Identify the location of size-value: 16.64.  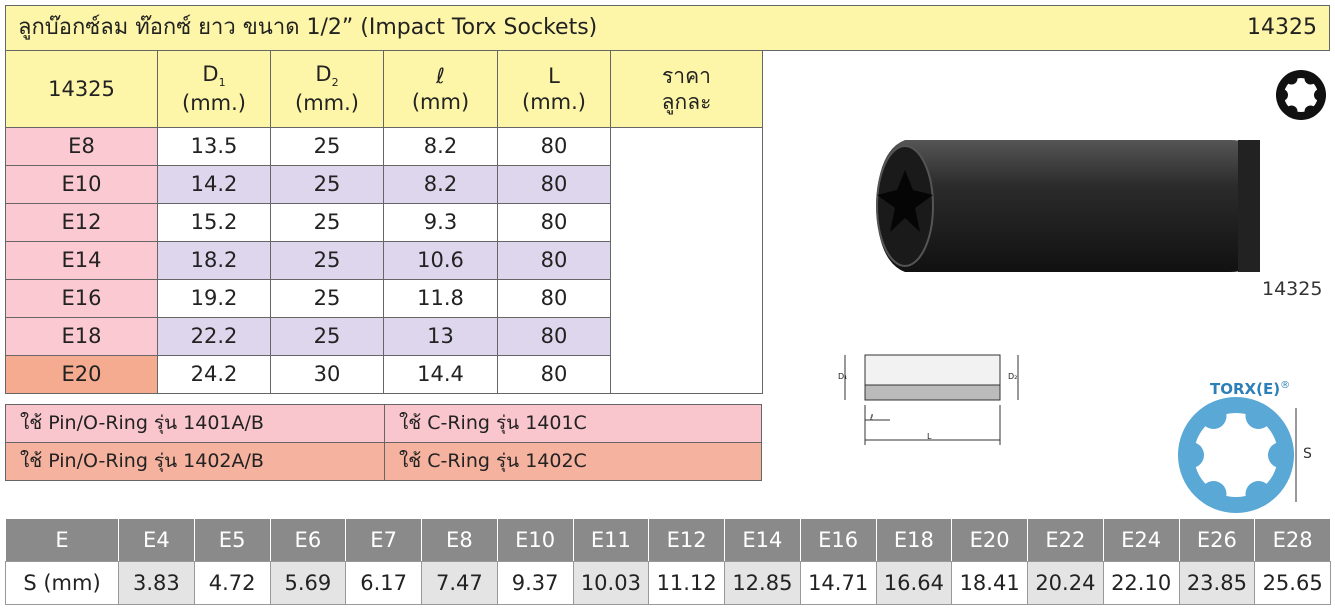
(914, 583).